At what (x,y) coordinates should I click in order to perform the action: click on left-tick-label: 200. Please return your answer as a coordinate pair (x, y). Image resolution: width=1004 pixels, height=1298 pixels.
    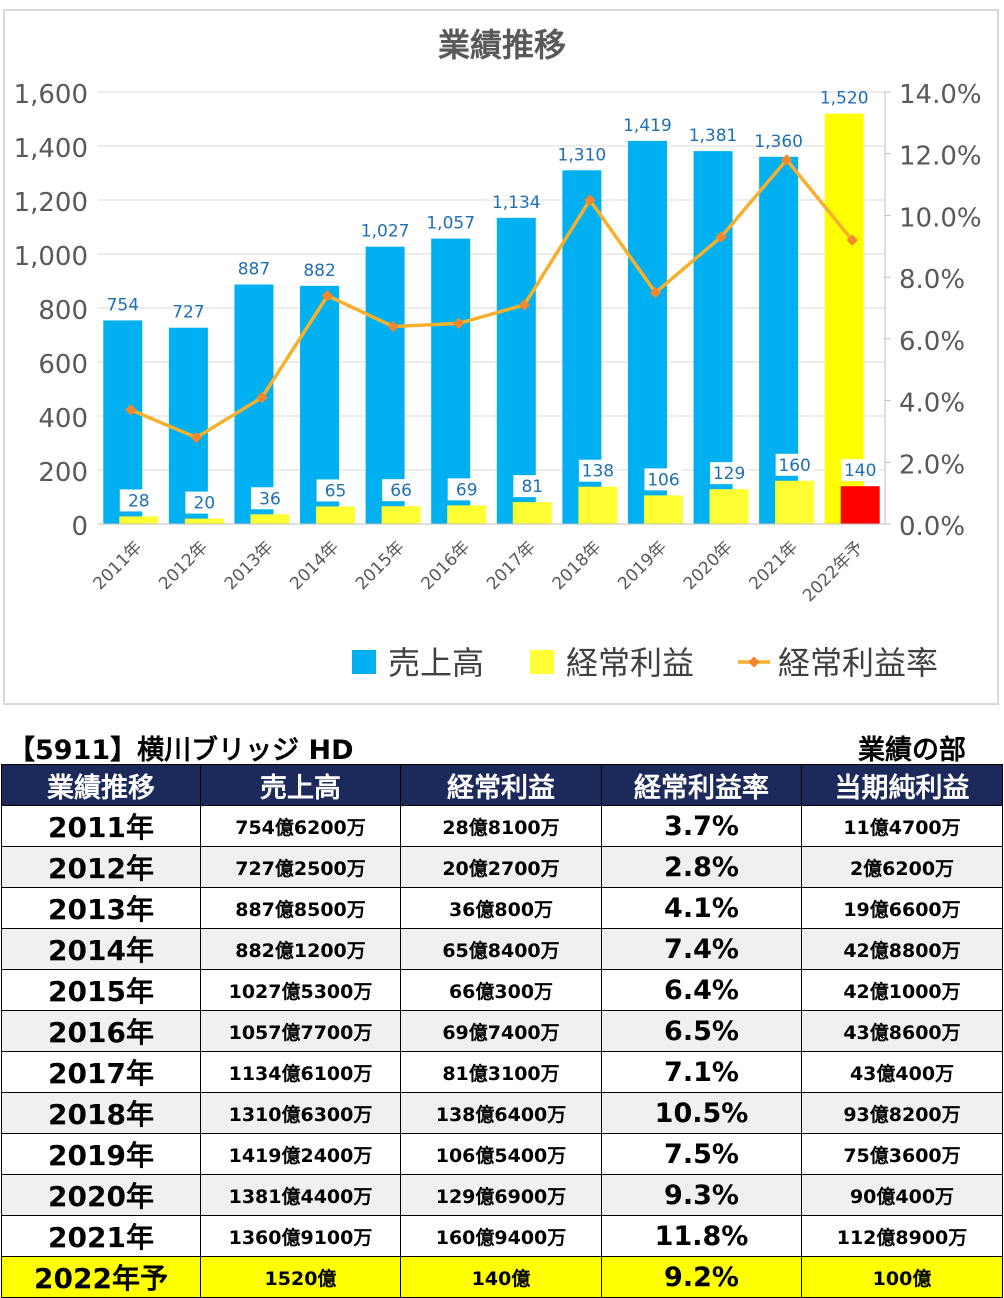
    Looking at the image, I should click on (63, 473).